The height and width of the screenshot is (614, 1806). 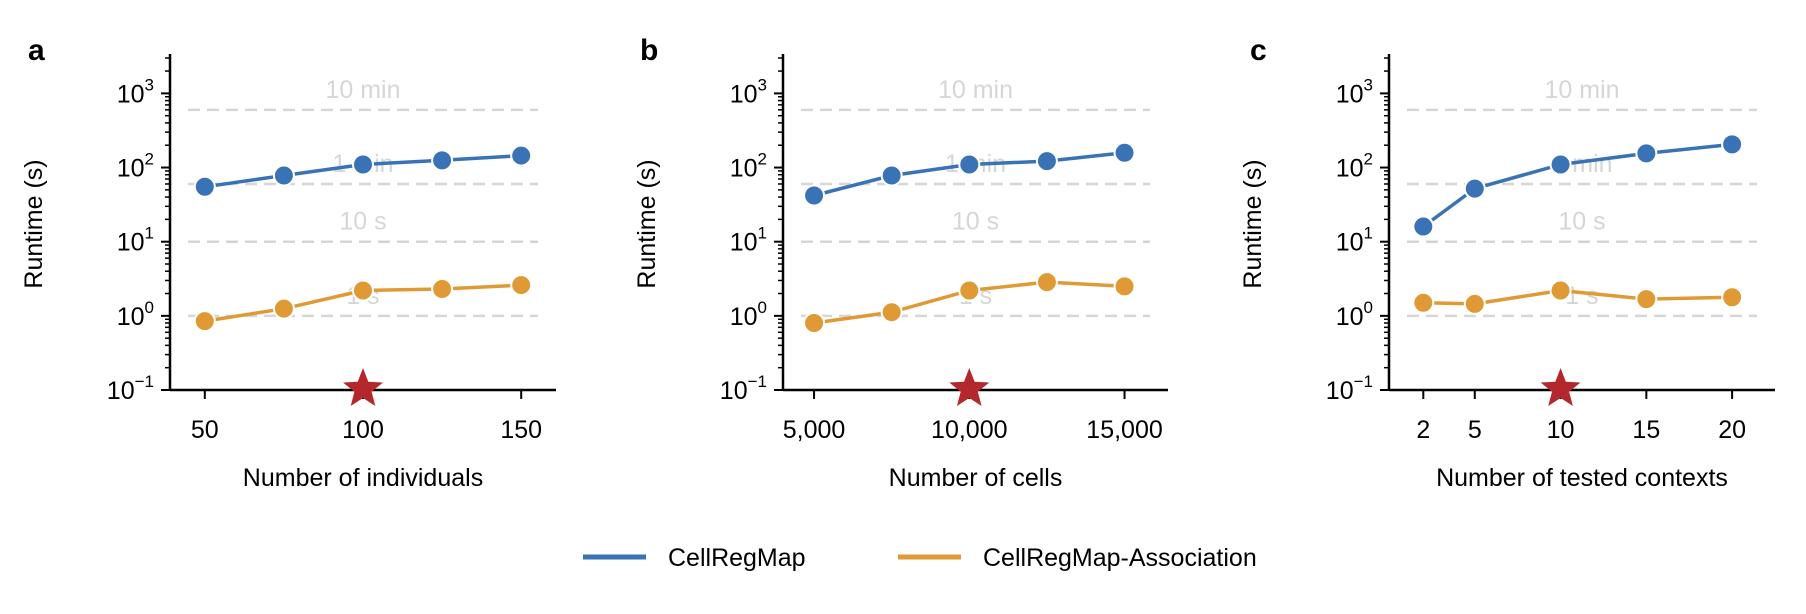 I want to click on x-tick-label: 10, so click(x=1561, y=430).